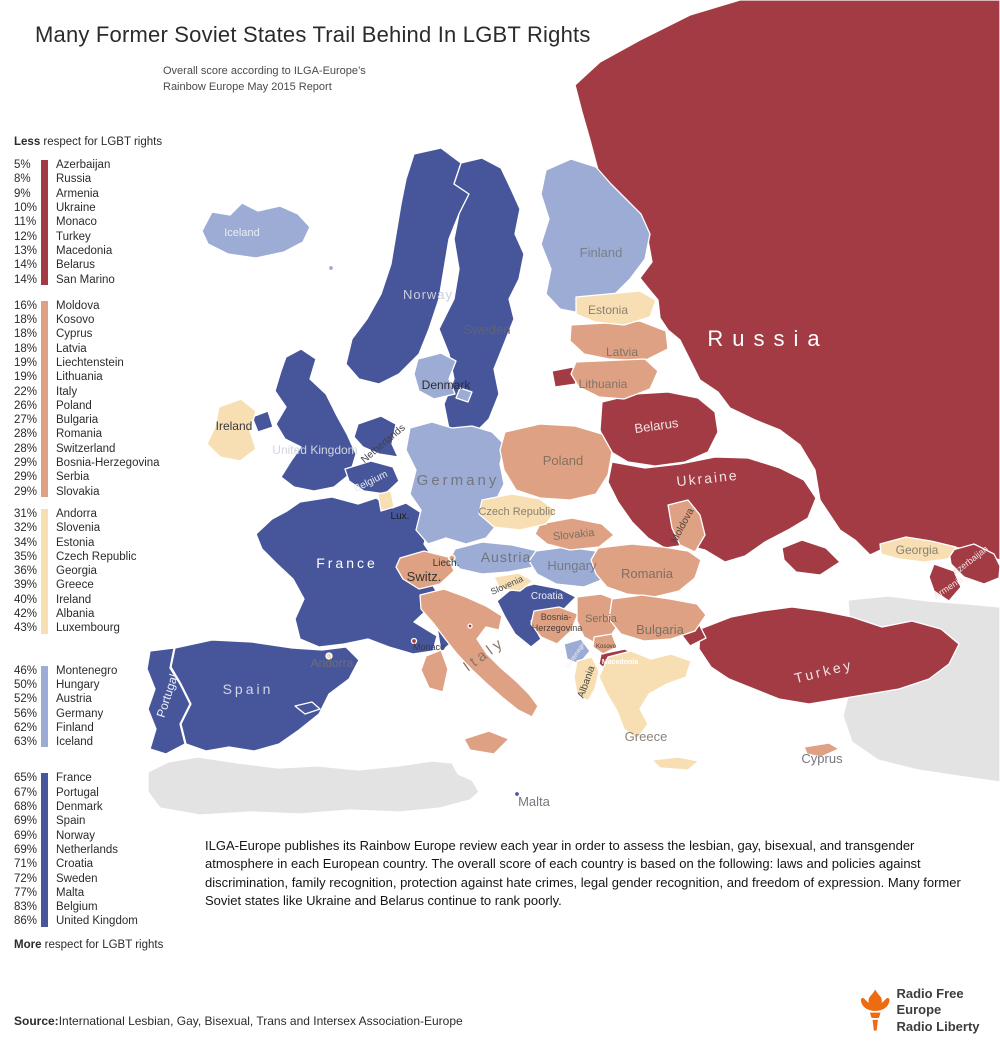  What do you see at coordinates (601, 619) in the screenshot?
I see `map-label-serbia: Serbia` at bounding box center [601, 619].